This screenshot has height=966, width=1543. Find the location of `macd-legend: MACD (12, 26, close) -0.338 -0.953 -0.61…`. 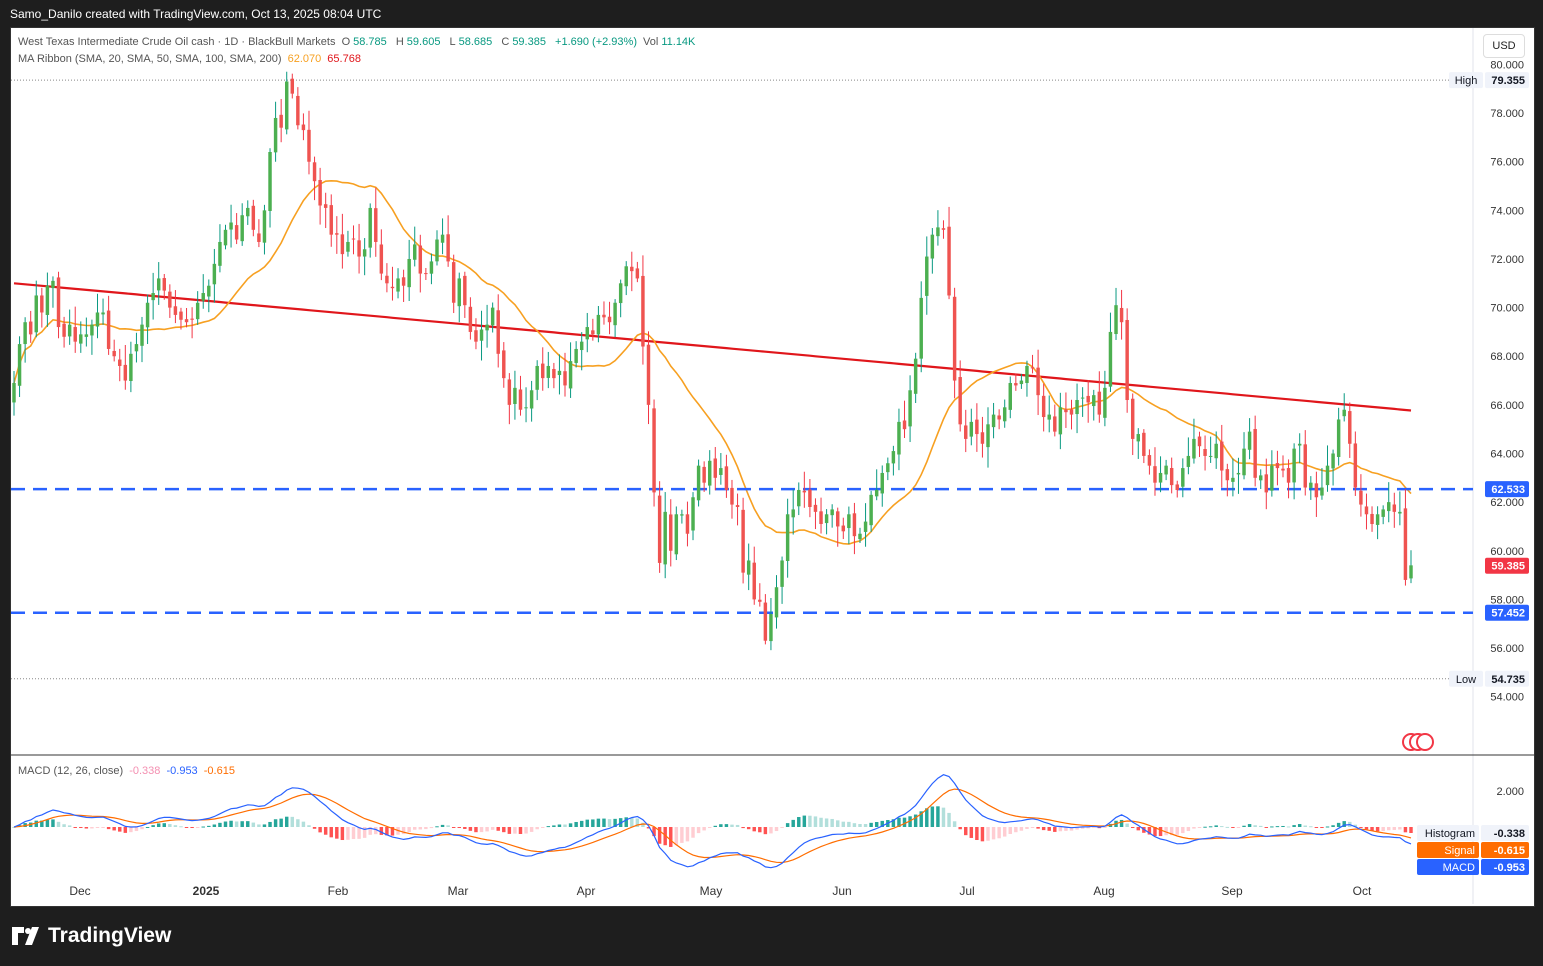

macd-legend: MACD (12, 26, close) -0.338 -0.953 -0.61… is located at coordinates (128, 771).